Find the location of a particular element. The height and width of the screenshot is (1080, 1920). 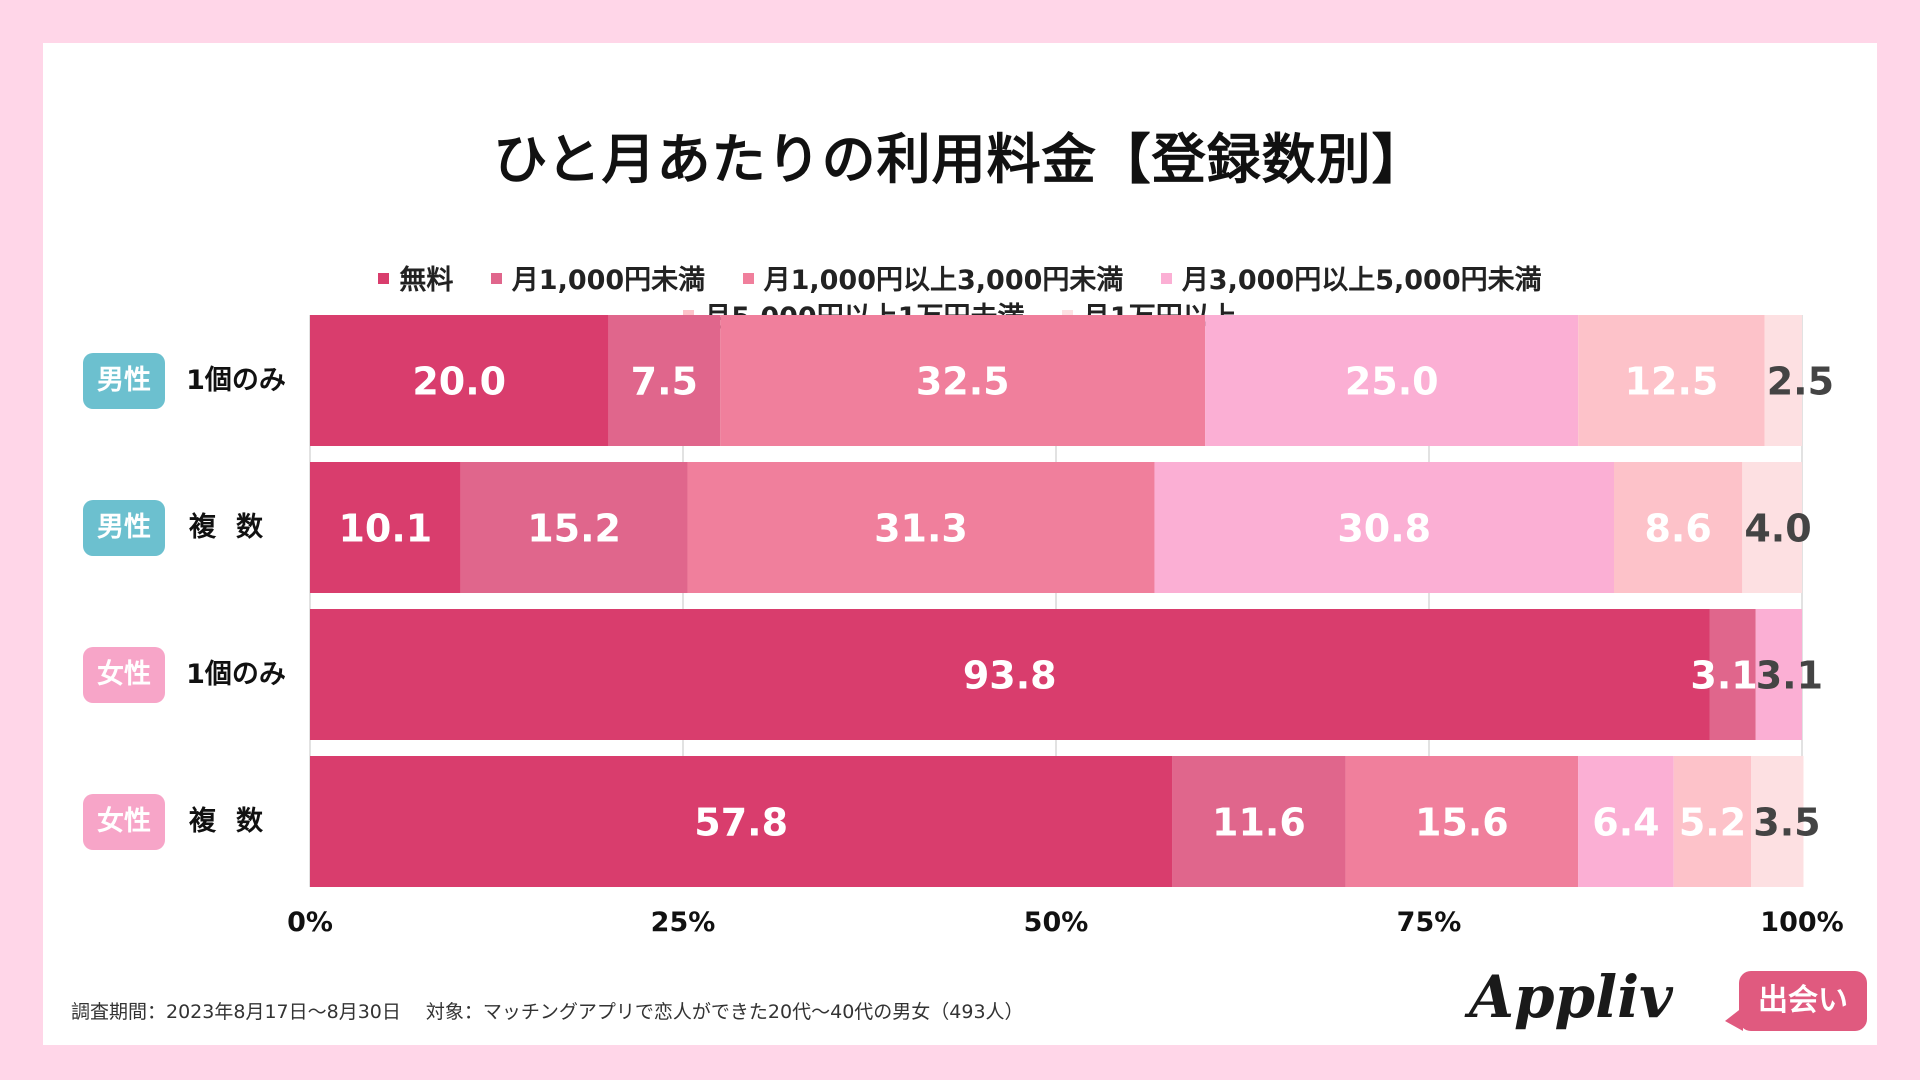

data-label: 3.5 is located at coordinates (1786, 823).